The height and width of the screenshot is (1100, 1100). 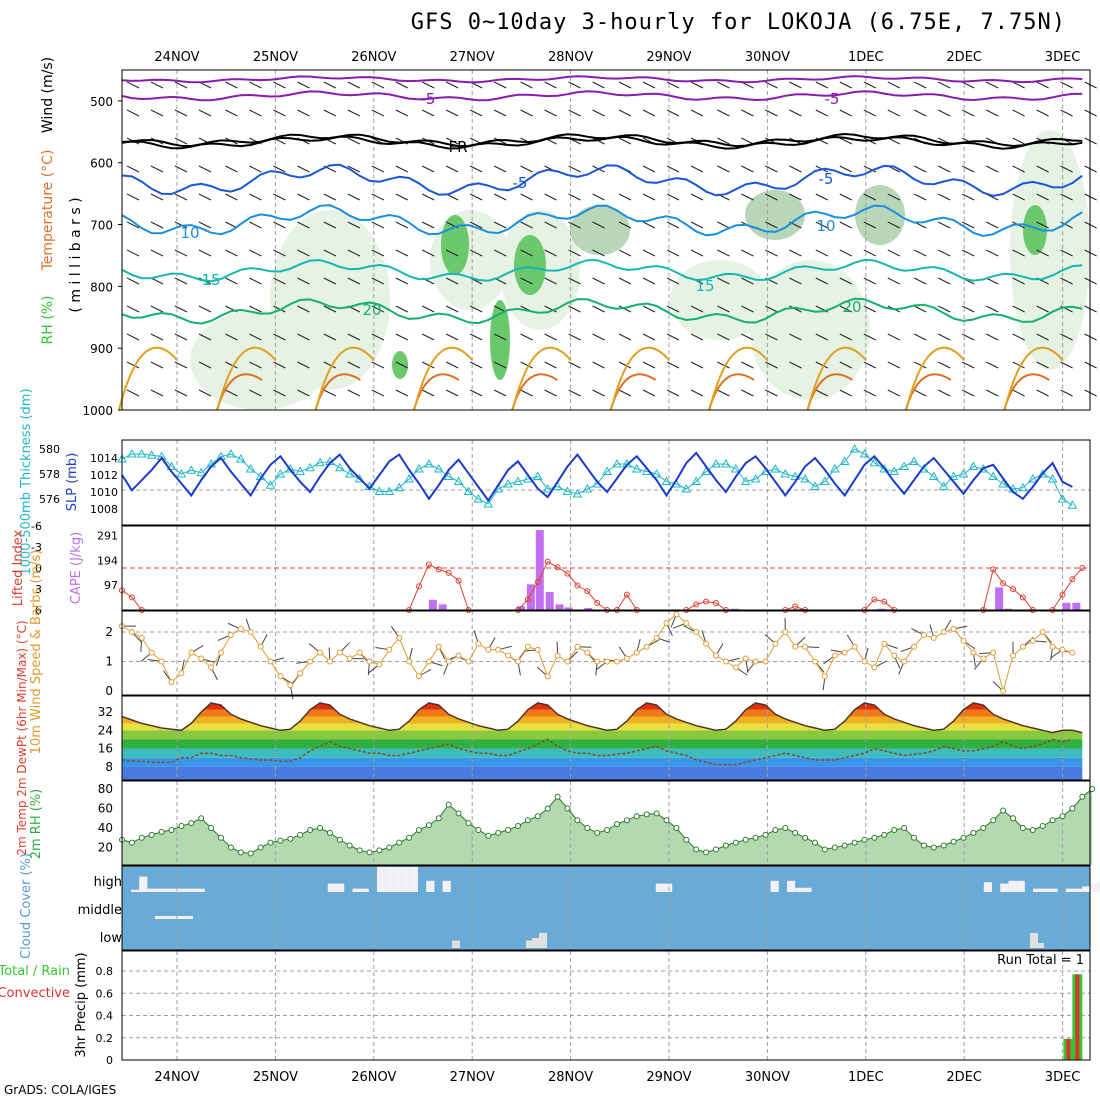 What do you see at coordinates (602, 180) in the screenshot?
I see `isotherm-line` at bounding box center [602, 180].